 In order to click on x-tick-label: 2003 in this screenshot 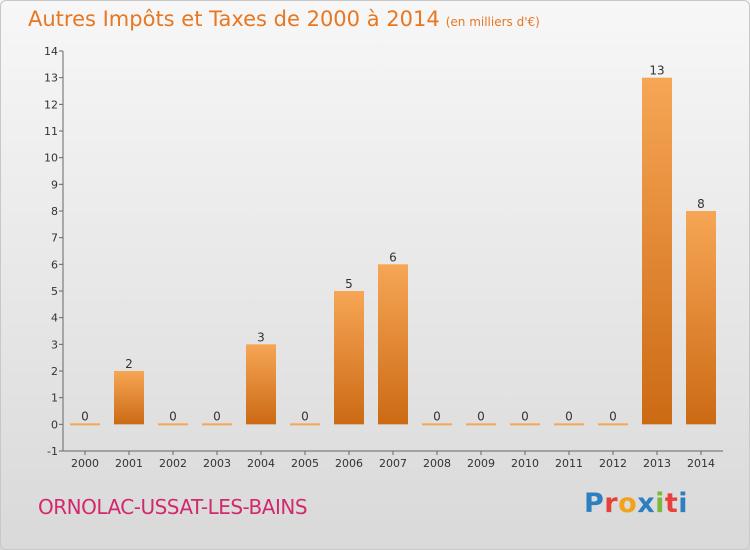, I will do `click(217, 463)`.